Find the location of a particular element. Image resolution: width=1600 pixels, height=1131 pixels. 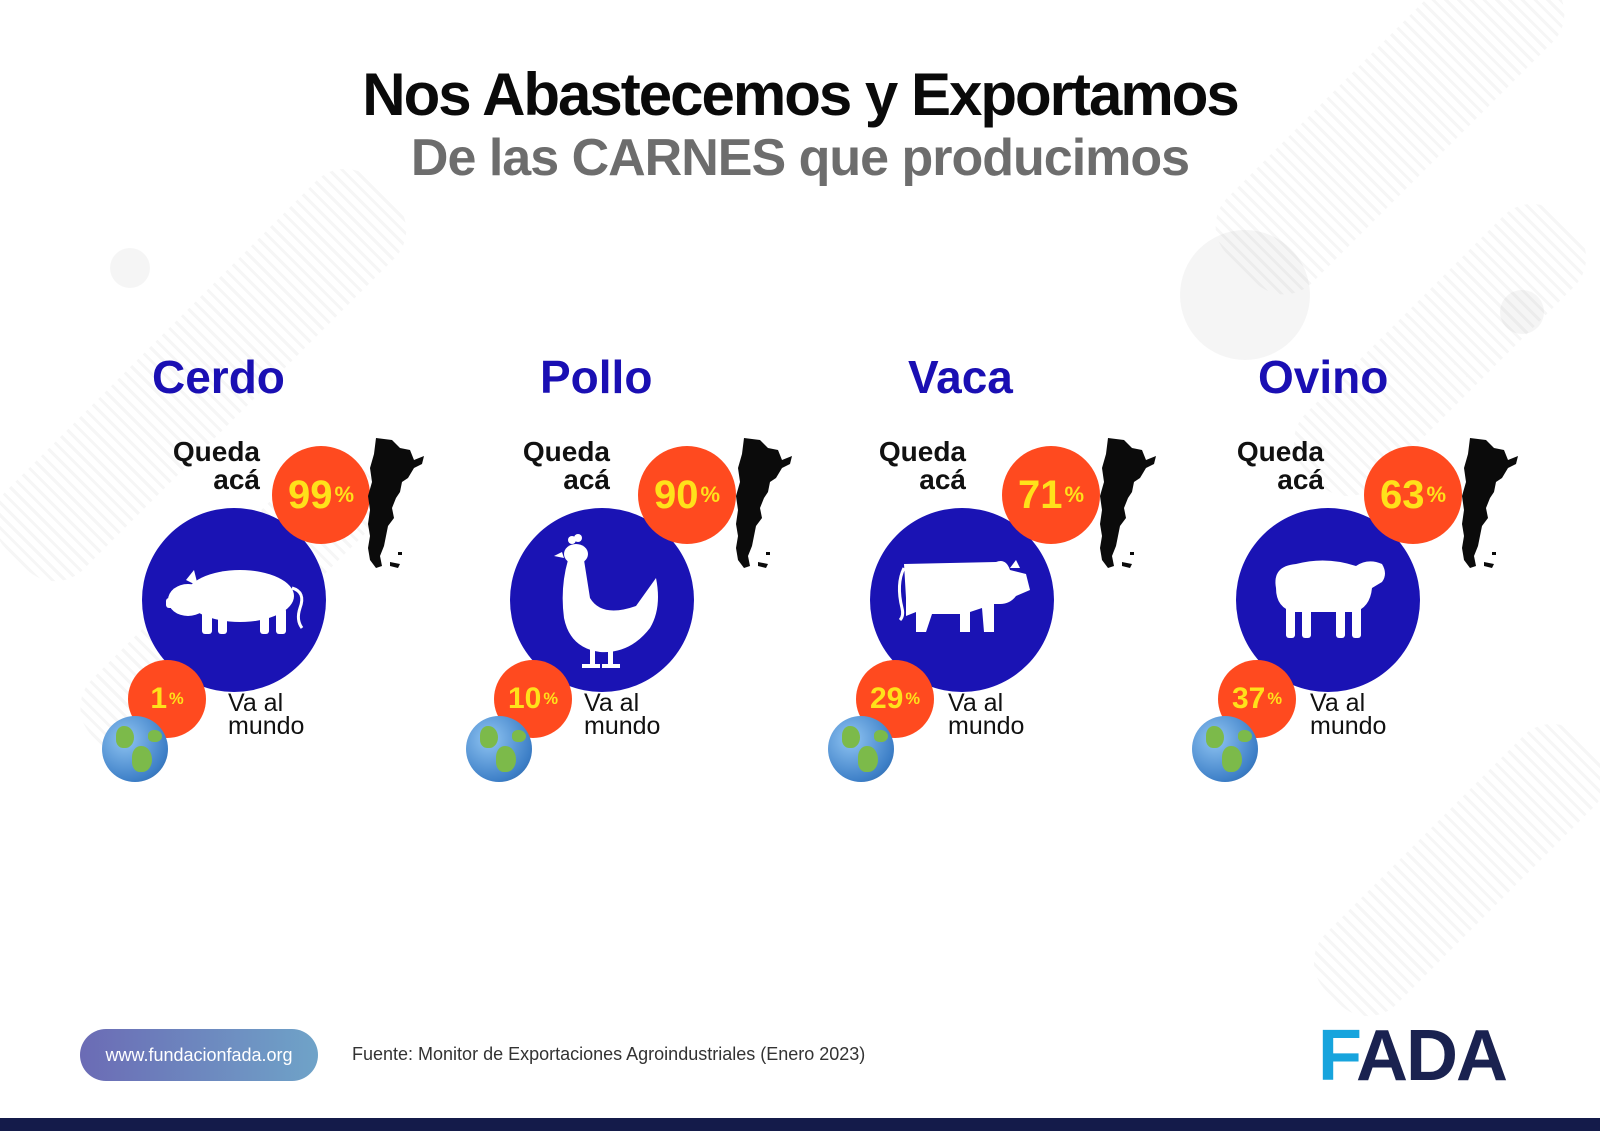

stays-percent-badge: 63% is located at coordinates (1413, 495).